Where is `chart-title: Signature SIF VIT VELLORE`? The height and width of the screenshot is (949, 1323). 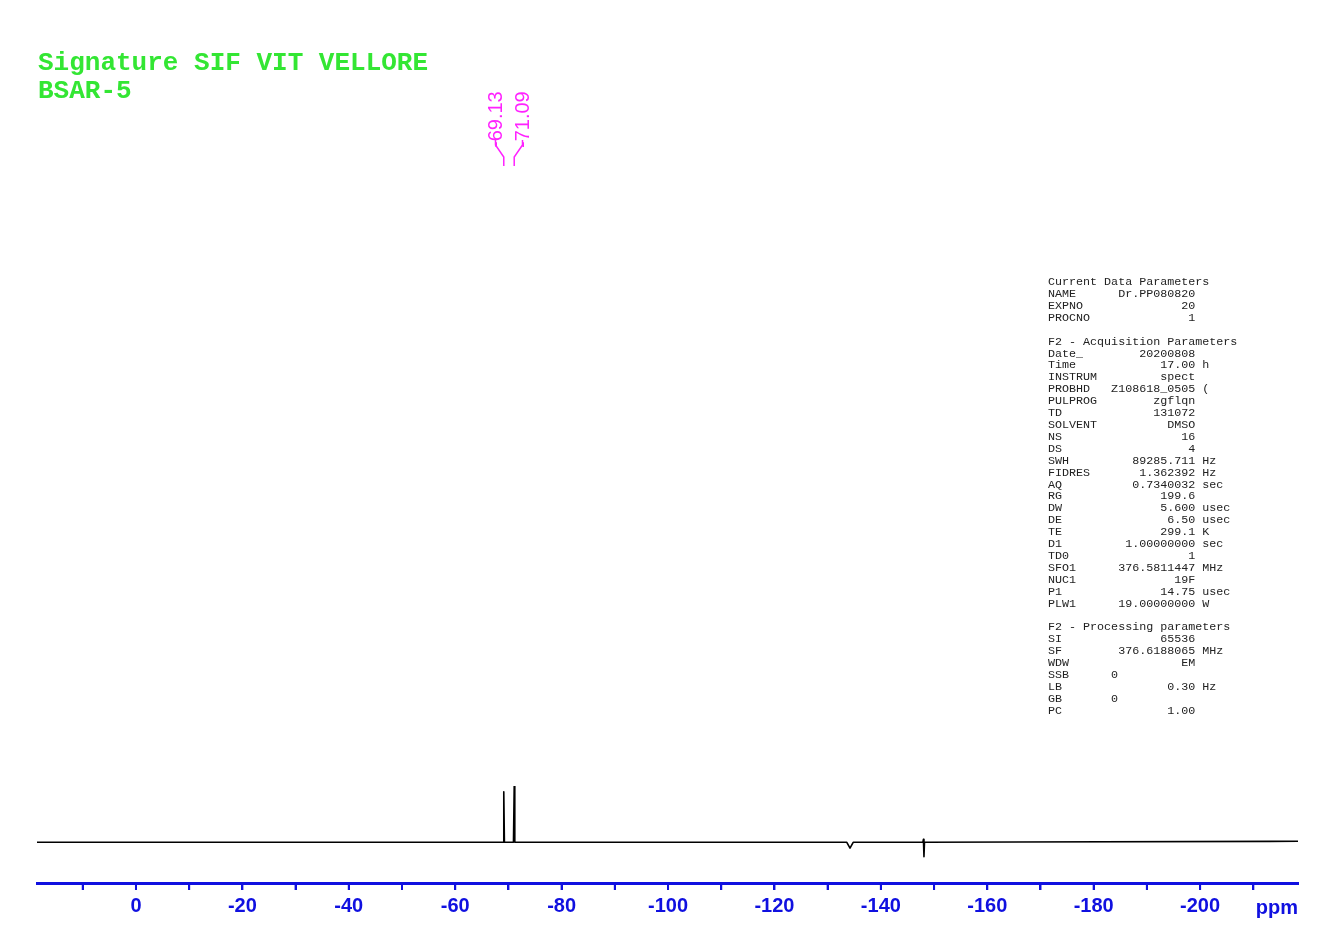
chart-title: Signature SIF VIT VELLORE is located at coordinates (233, 63).